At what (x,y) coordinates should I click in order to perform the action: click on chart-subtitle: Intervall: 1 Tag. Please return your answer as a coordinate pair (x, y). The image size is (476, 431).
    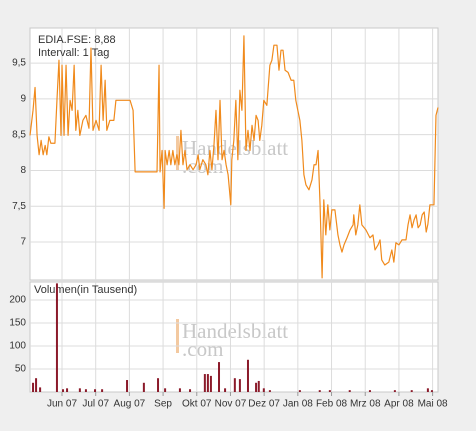
    Looking at the image, I should click on (73, 53).